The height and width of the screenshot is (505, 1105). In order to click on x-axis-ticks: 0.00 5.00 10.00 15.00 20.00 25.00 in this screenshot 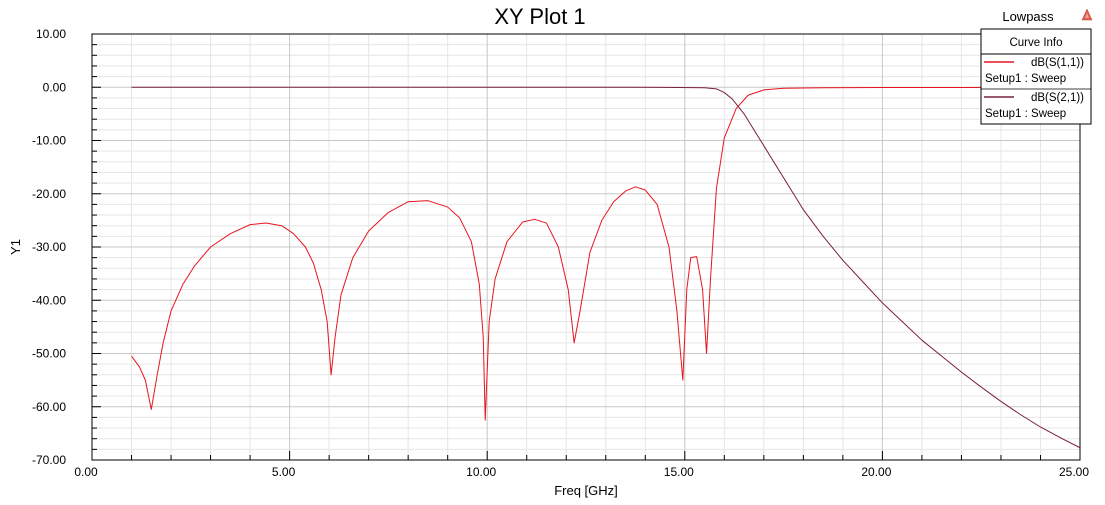, I will do `click(581, 465)`.